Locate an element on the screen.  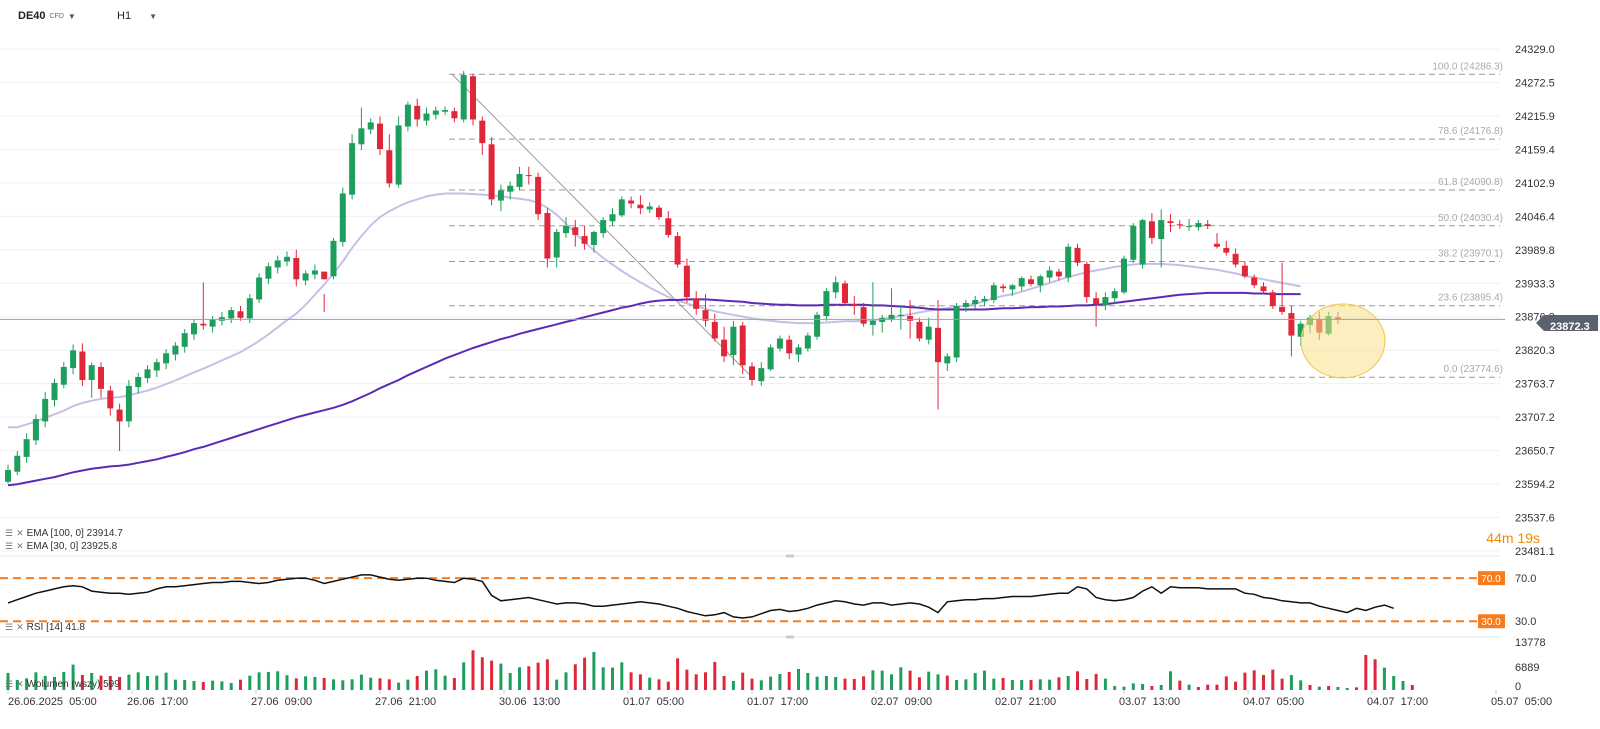
ema30-legend: ☰ ✕ EMA [30, 0] 23925.8 is located at coordinates (61, 546).